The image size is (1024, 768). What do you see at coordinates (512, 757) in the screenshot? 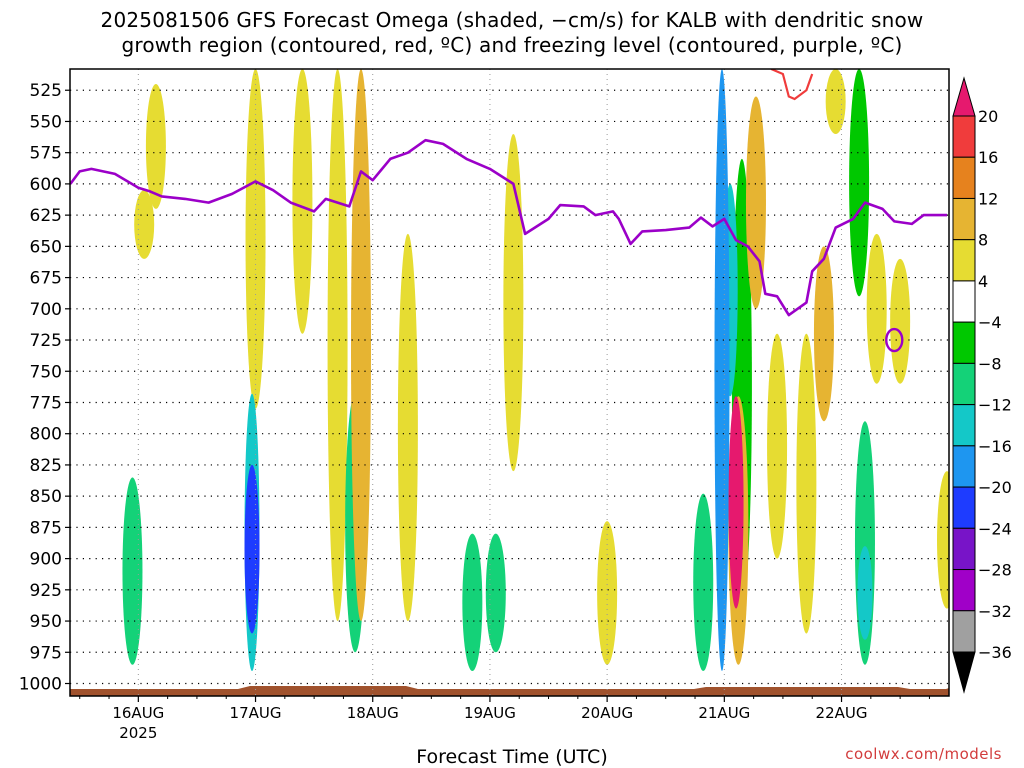
I see `x-axis-title: Forecast Time (UTC)` at bounding box center [512, 757].